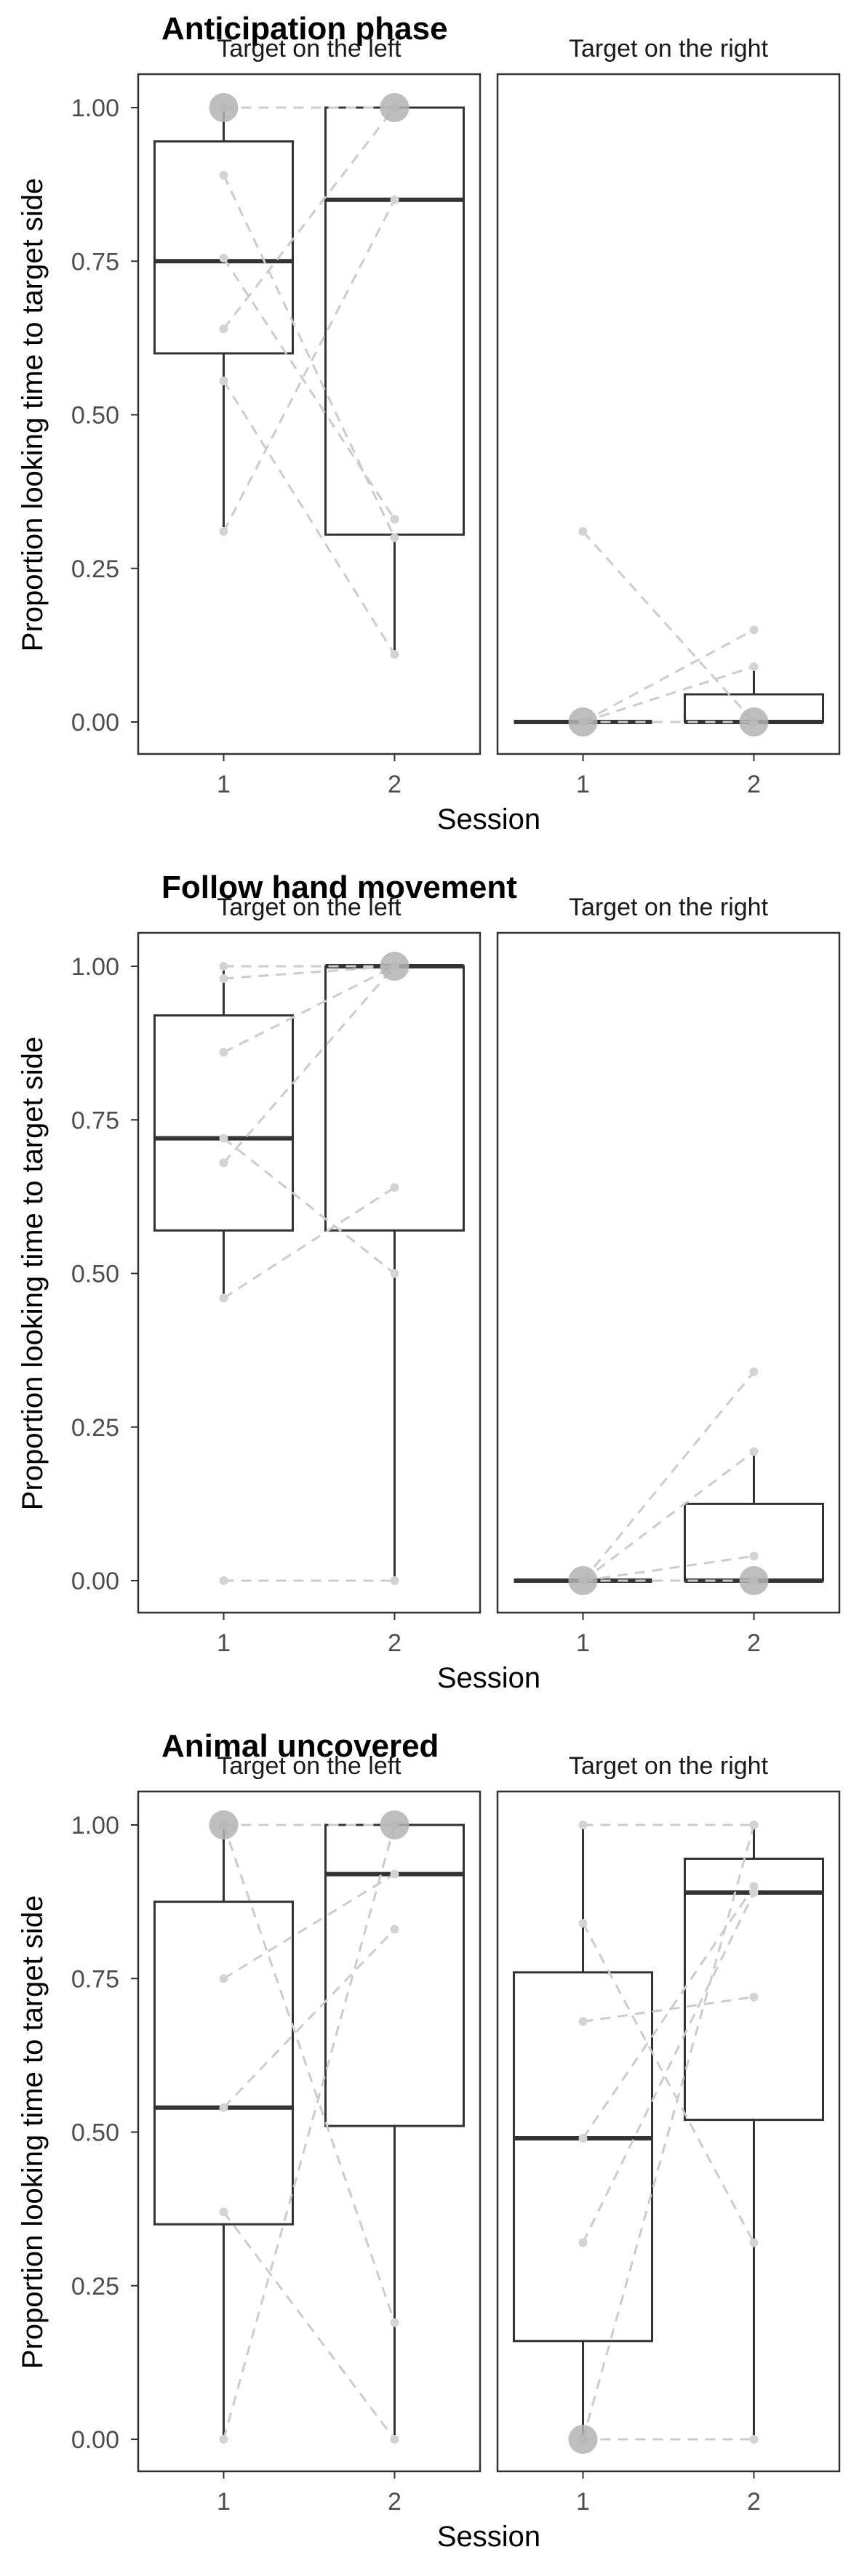 The height and width of the screenshot is (2576, 859). Describe the element at coordinates (339, 888) in the screenshot. I see `chart-title: Follow hand movement` at that location.